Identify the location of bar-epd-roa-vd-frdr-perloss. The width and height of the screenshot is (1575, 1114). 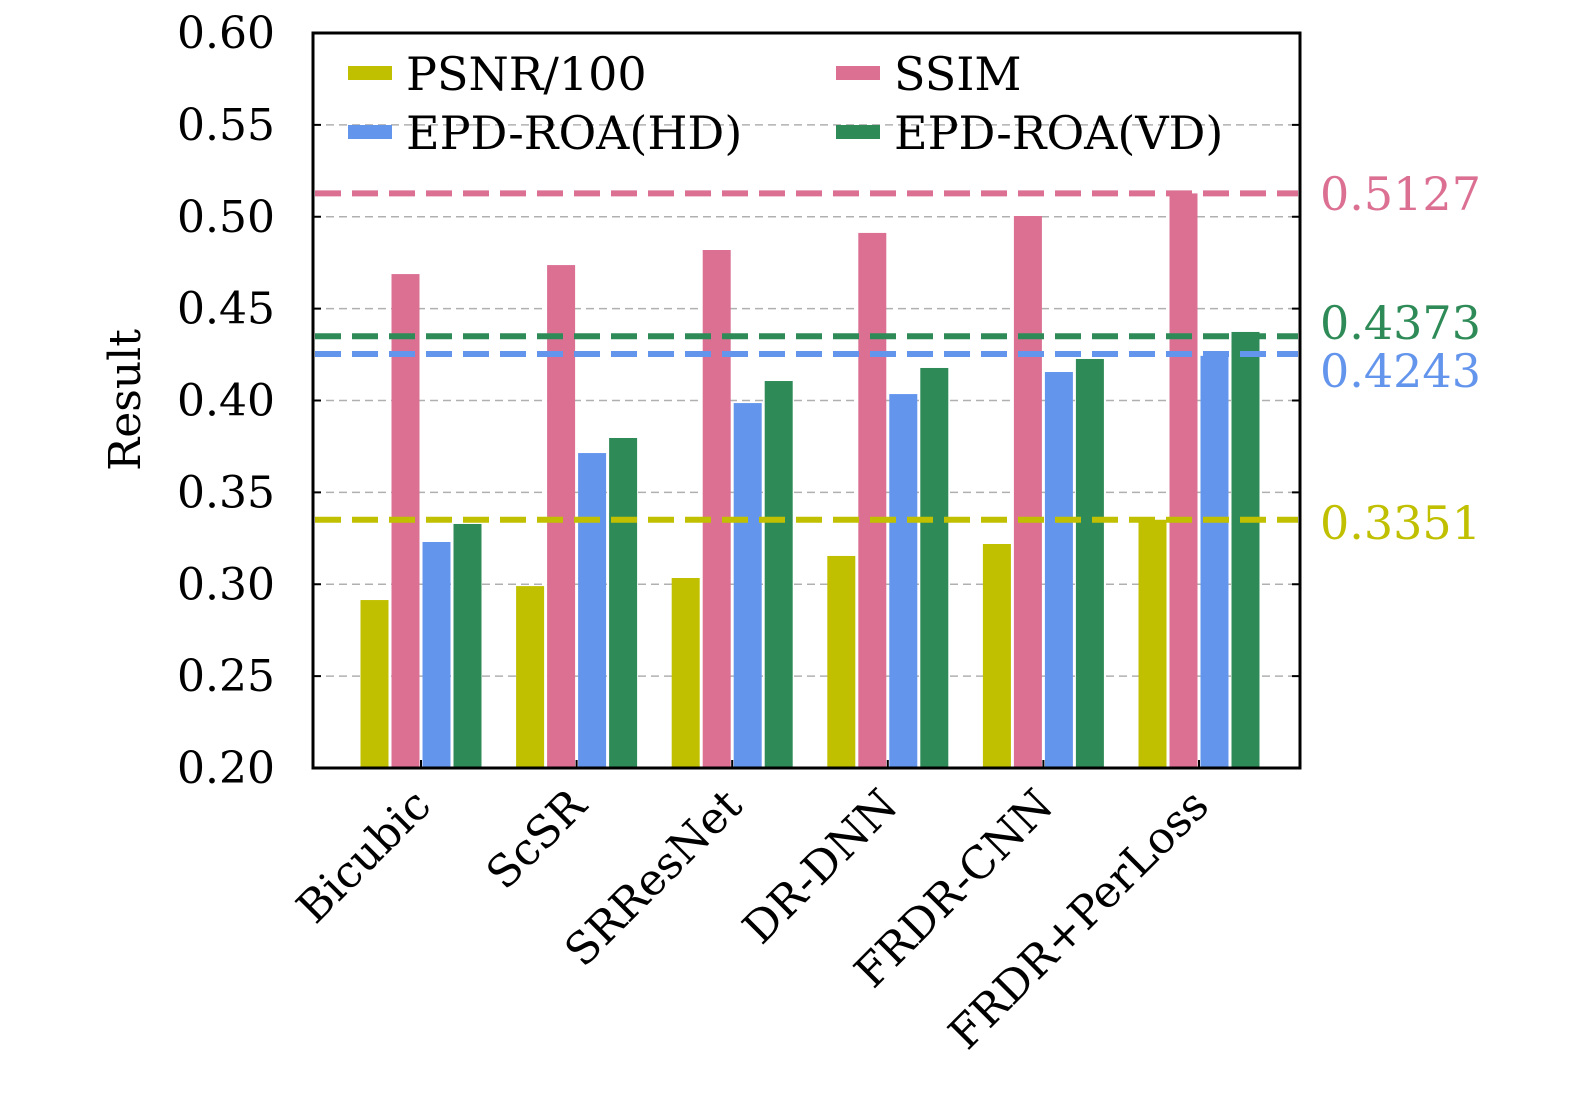
(1245, 549).